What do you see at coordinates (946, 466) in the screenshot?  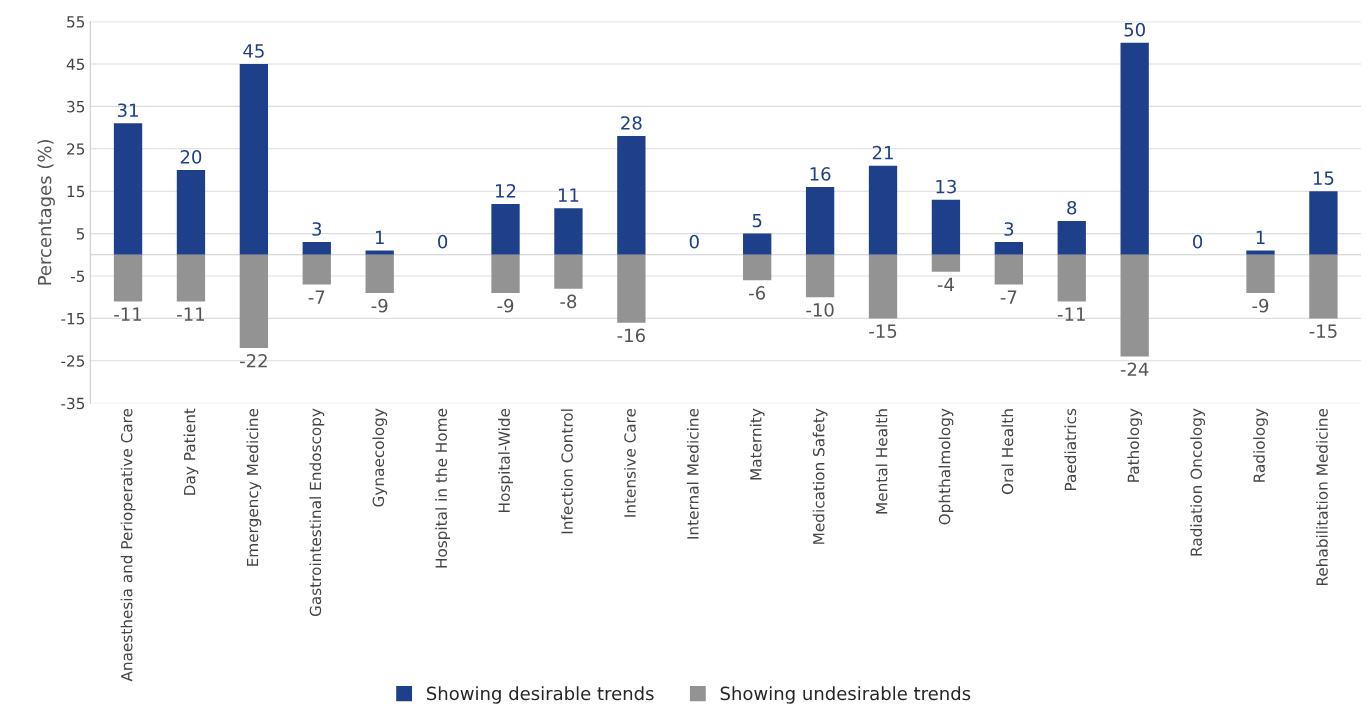 I see `x-tick-label: Ophthalmology` at bounding box center [946, 466].